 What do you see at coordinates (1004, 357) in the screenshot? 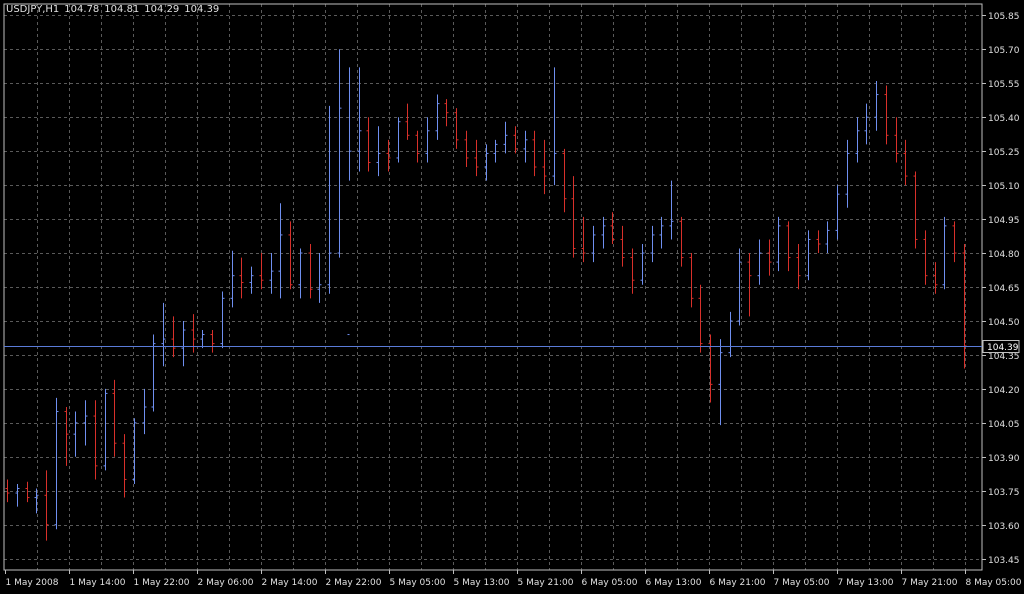
I see `y-tick-label: 104.35` at bounding box center [1004, 357].